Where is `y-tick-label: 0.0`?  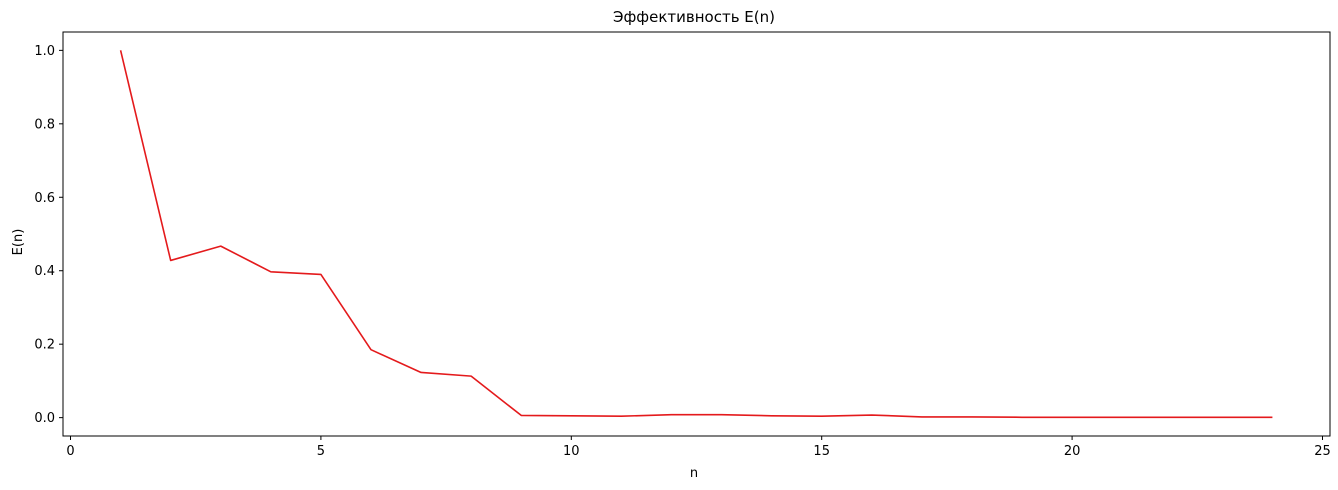
y-tick-label: 0.0 is located at coordinates (44, 418).